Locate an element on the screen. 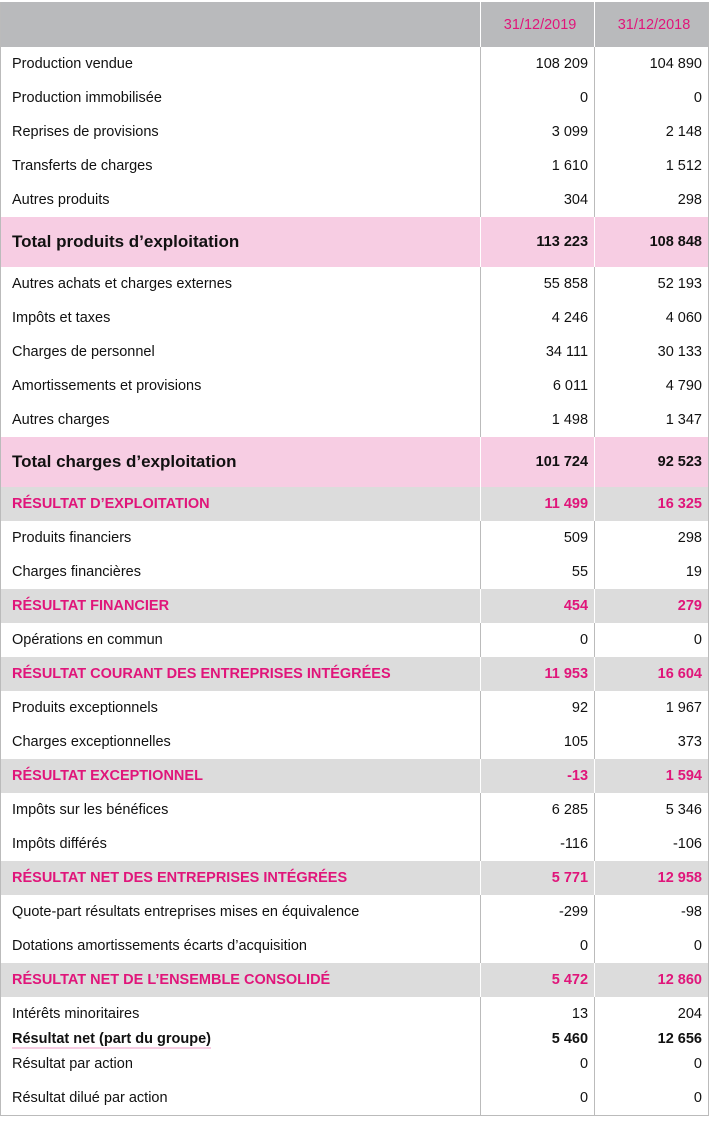 The image size is (710, 1144). row-label: Production vendue is located at coordinates (240, 64).